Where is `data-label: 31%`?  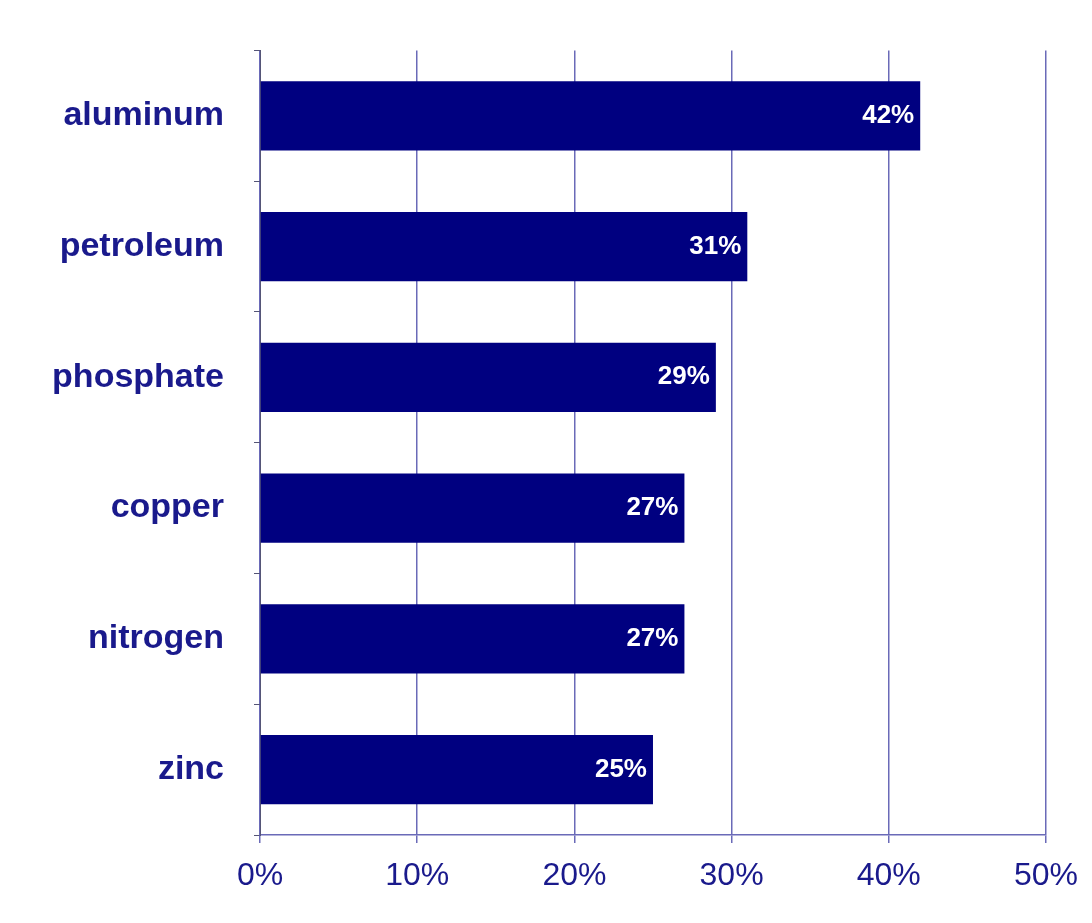
data-label: 31% is located at coordinates (715, 244).